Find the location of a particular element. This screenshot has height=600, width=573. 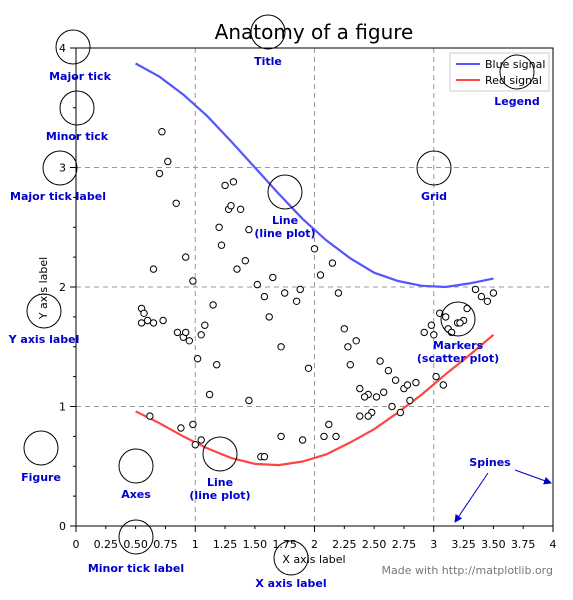

y-major-tick-label: 2 is located at coordinates (62, 287).